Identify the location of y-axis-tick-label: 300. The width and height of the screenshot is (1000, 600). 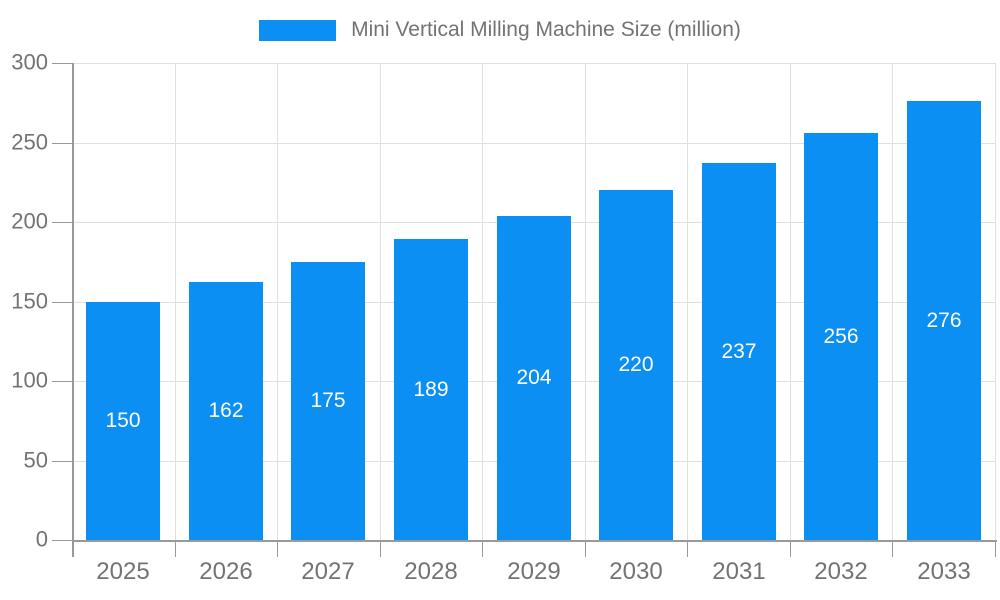
(29, 62).